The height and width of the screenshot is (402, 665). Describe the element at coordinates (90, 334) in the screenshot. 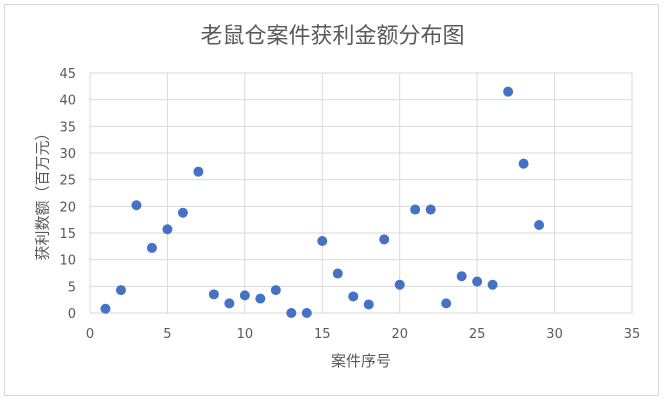

I see `x-tick-label: 0` at that location.